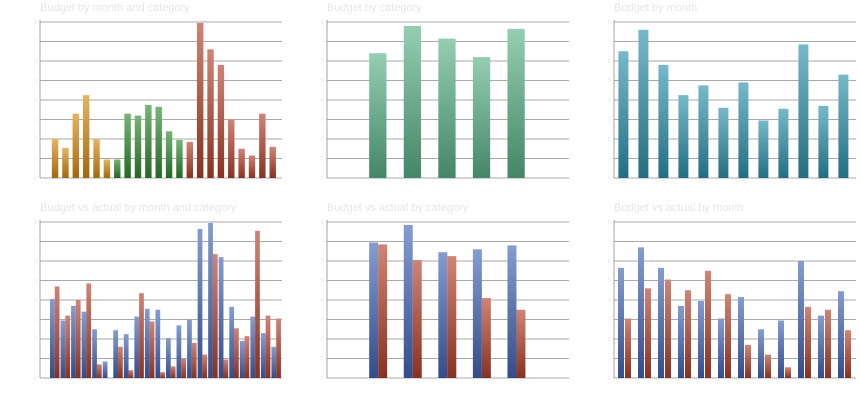  What do you see at coordinates (679, 208) in the screenshot?
I see `chart-title: Budget vs actual by month` at bounding box center [679, 208].